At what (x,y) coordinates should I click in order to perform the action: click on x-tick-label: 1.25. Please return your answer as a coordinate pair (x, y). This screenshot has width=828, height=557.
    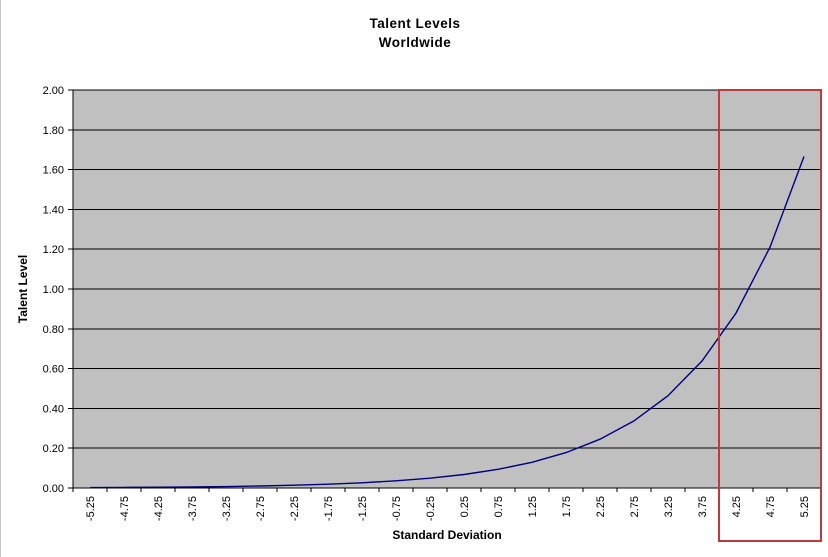
    Looking at the image, I should click on (533, 506).